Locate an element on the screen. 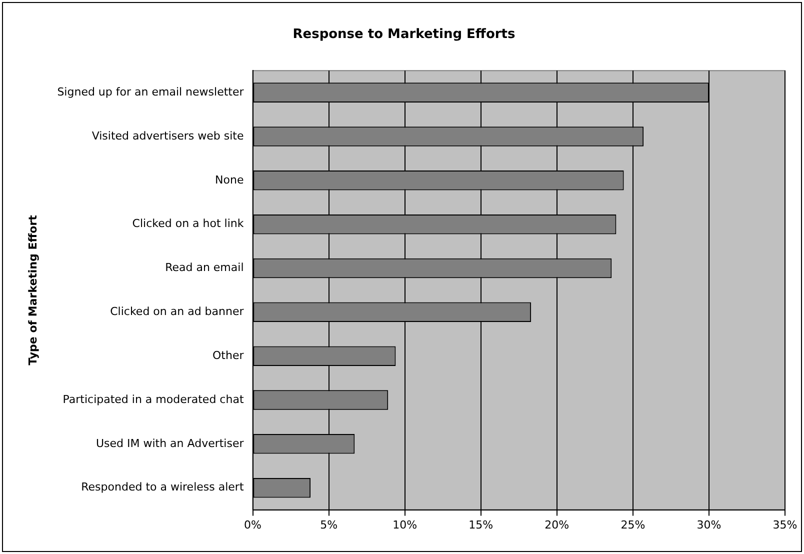 The image size is (804, 554). x-tick-label: 5% is located at coordinates (329, 525).